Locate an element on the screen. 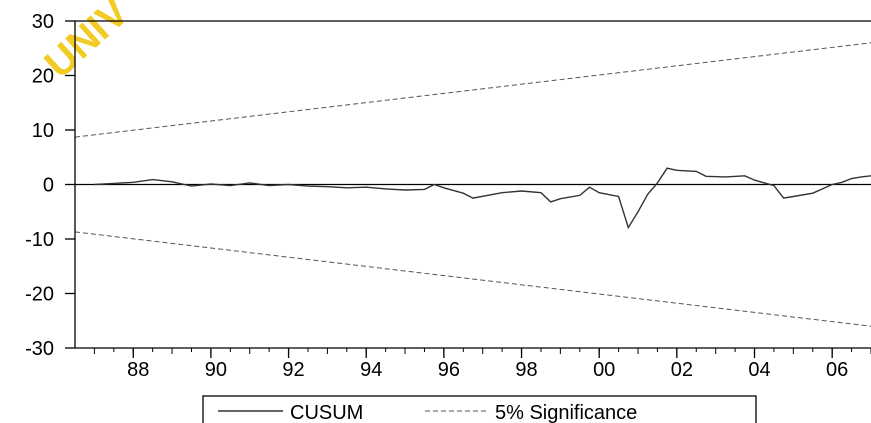 The image size is (871, 423). series-line-cusum is located at coordinates (482, 198).